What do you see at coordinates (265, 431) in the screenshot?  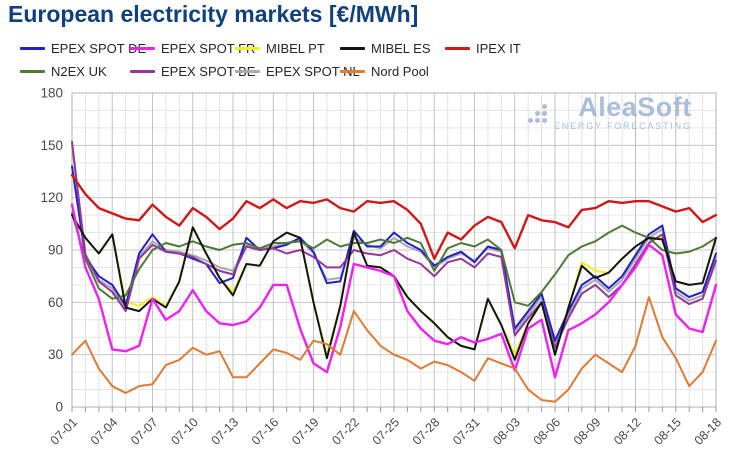 I see `x-tick-label: 07-16` at bounding box center [265, 431].